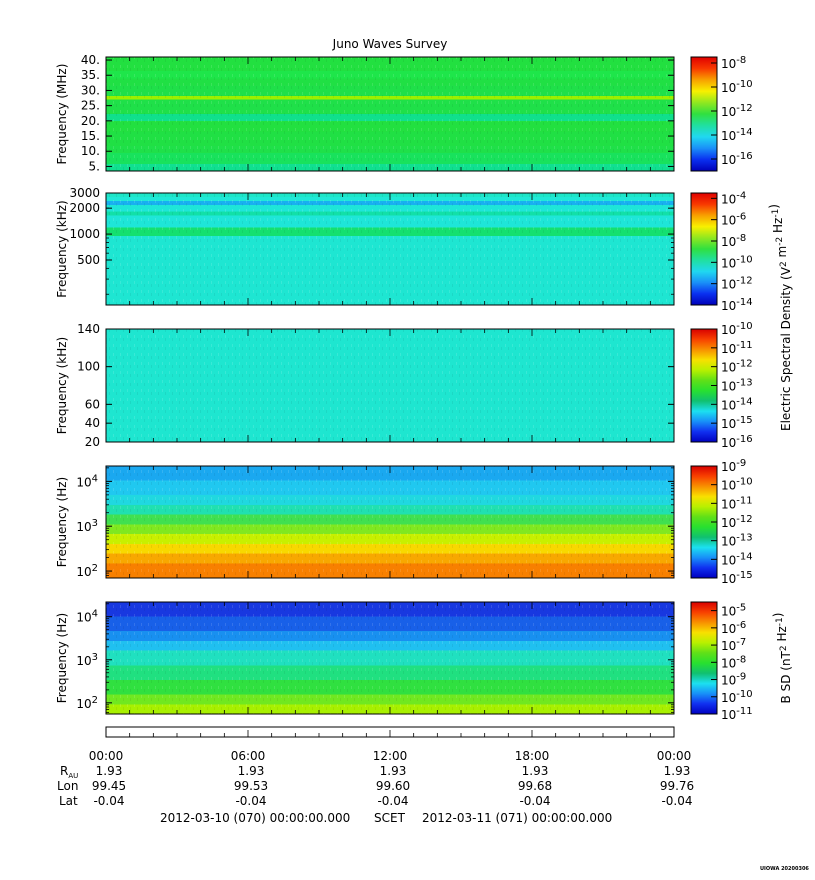  What do you see at coordinates (92, 404) in the screenshot?
I see `y-tick-label: 60` at bounding box center [92, 404].